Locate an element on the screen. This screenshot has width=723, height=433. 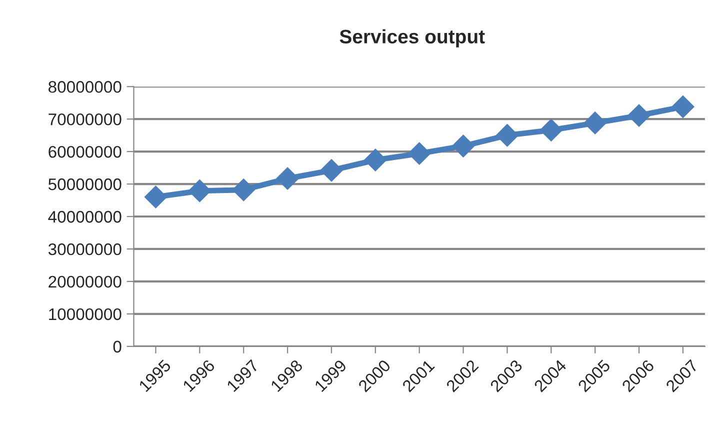
y-tick-label: 60000000 is located at coordinates (85, 152).